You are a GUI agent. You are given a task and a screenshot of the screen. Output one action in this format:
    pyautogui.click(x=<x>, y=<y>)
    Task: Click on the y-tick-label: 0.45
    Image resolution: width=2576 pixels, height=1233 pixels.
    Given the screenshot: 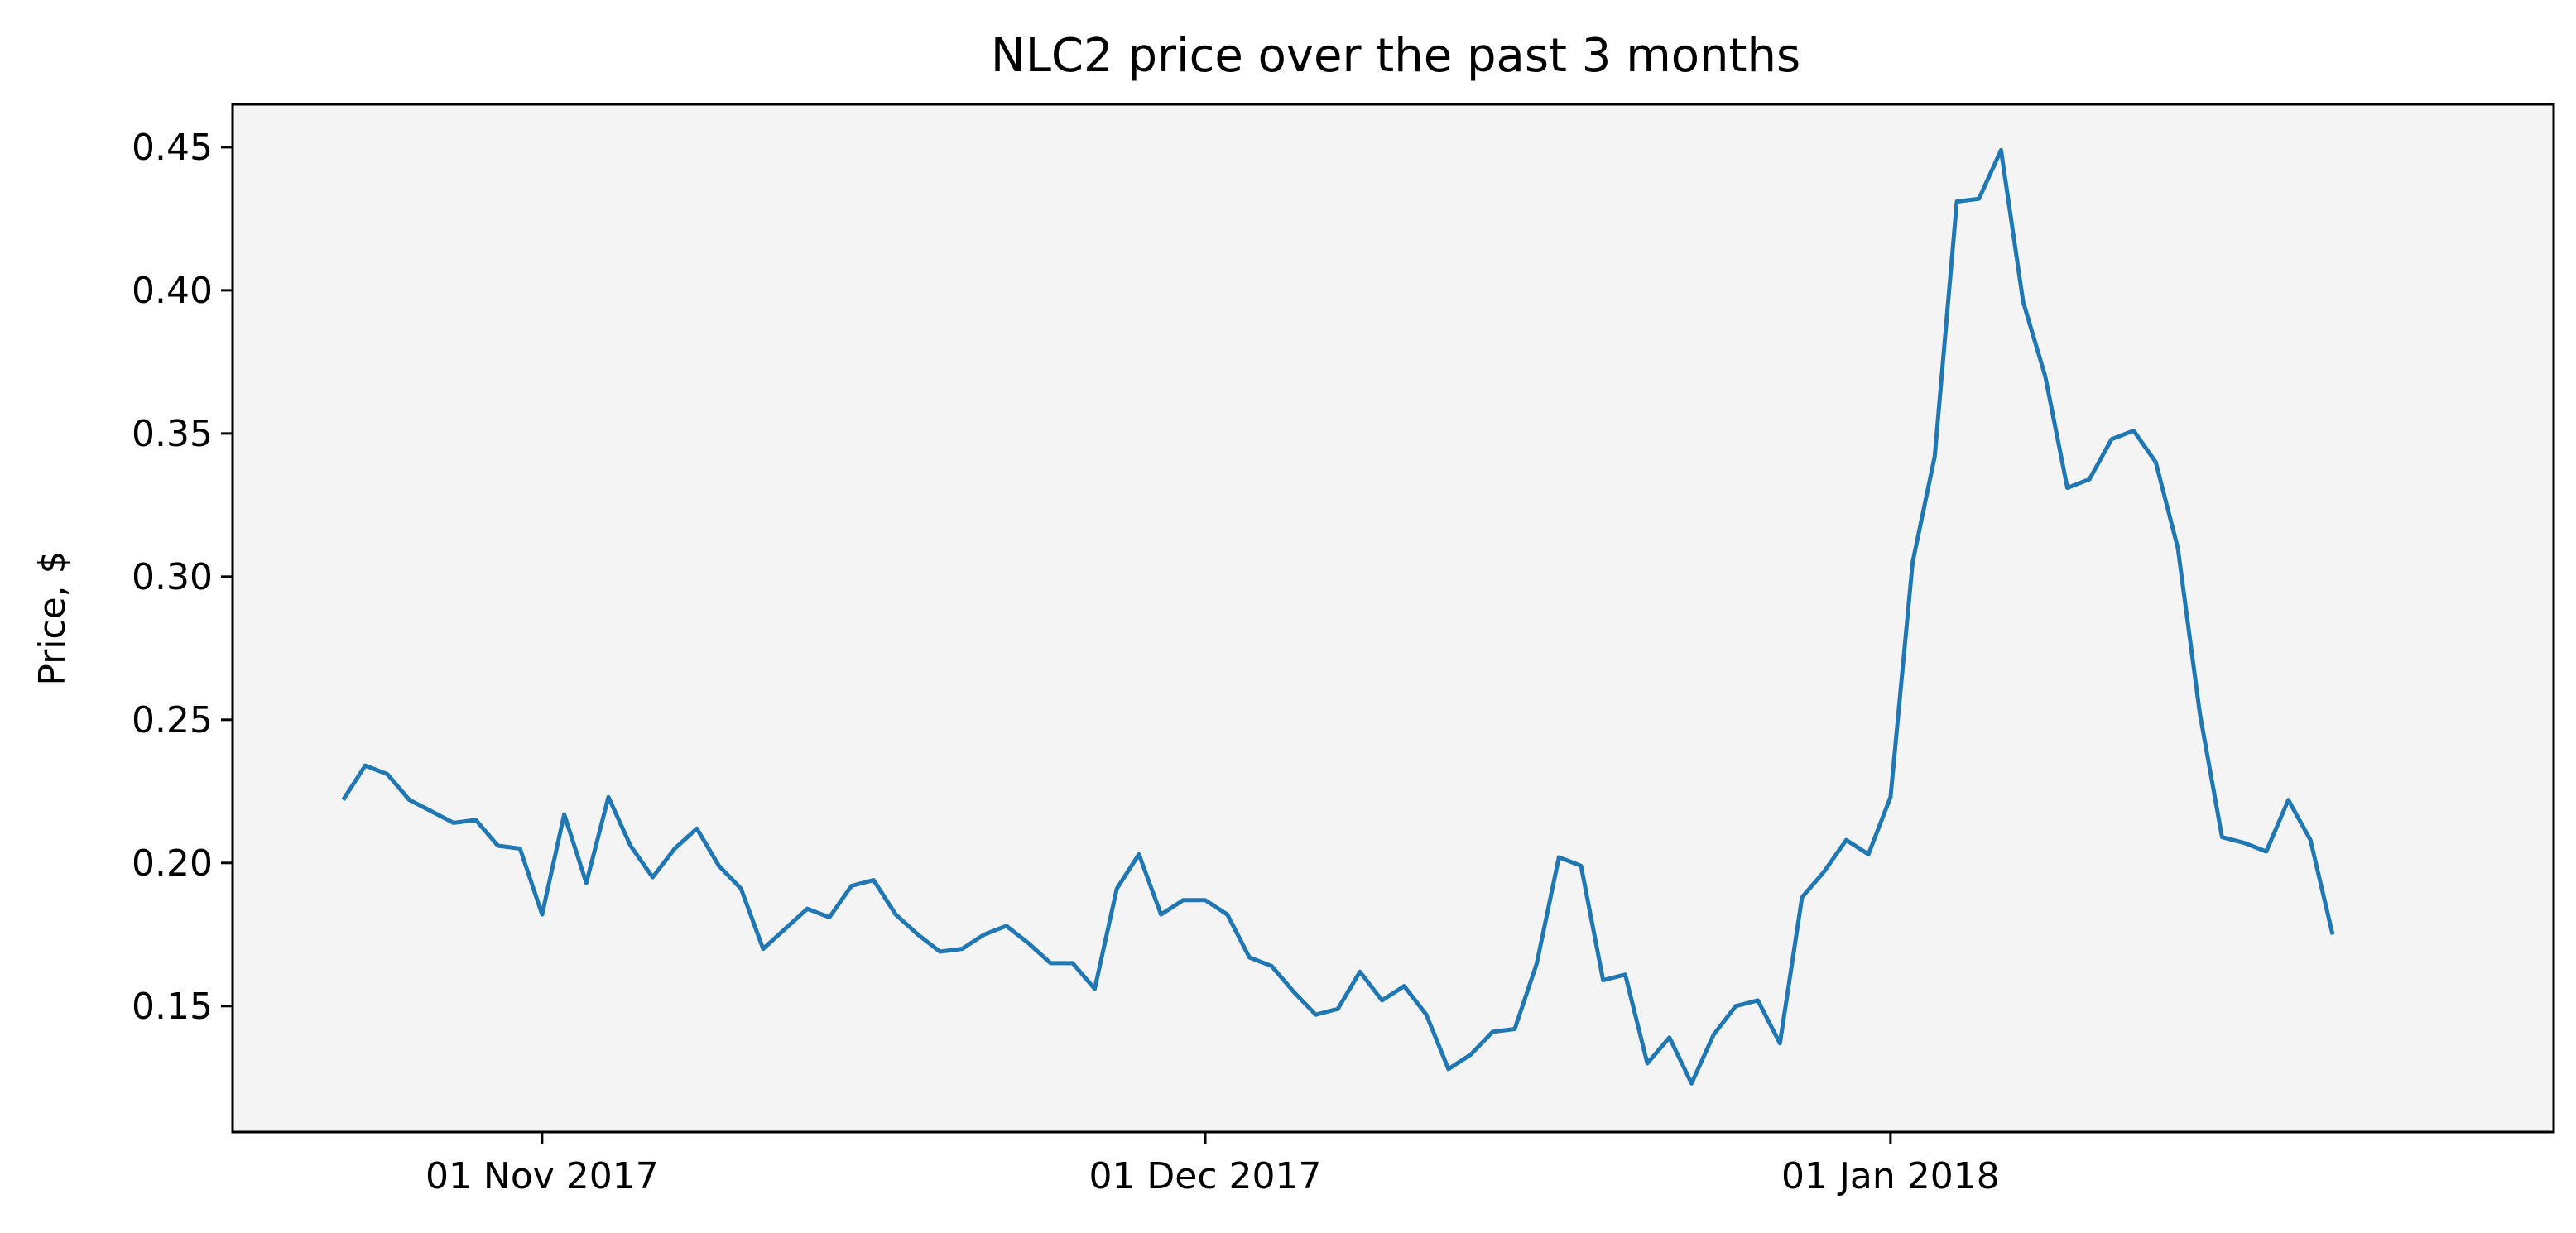 What is the action you would take?
    pyautogui.click(x=172, y=148)
    